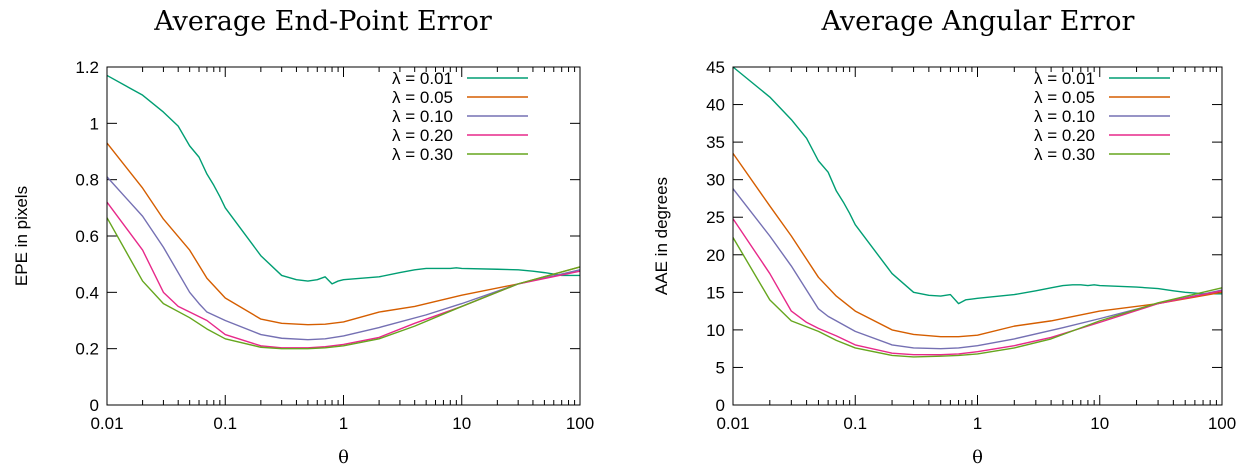  Describe the element at coordinates (94, 405) in the screenshot. I see `epe-y-tick-label: 0` at that location.